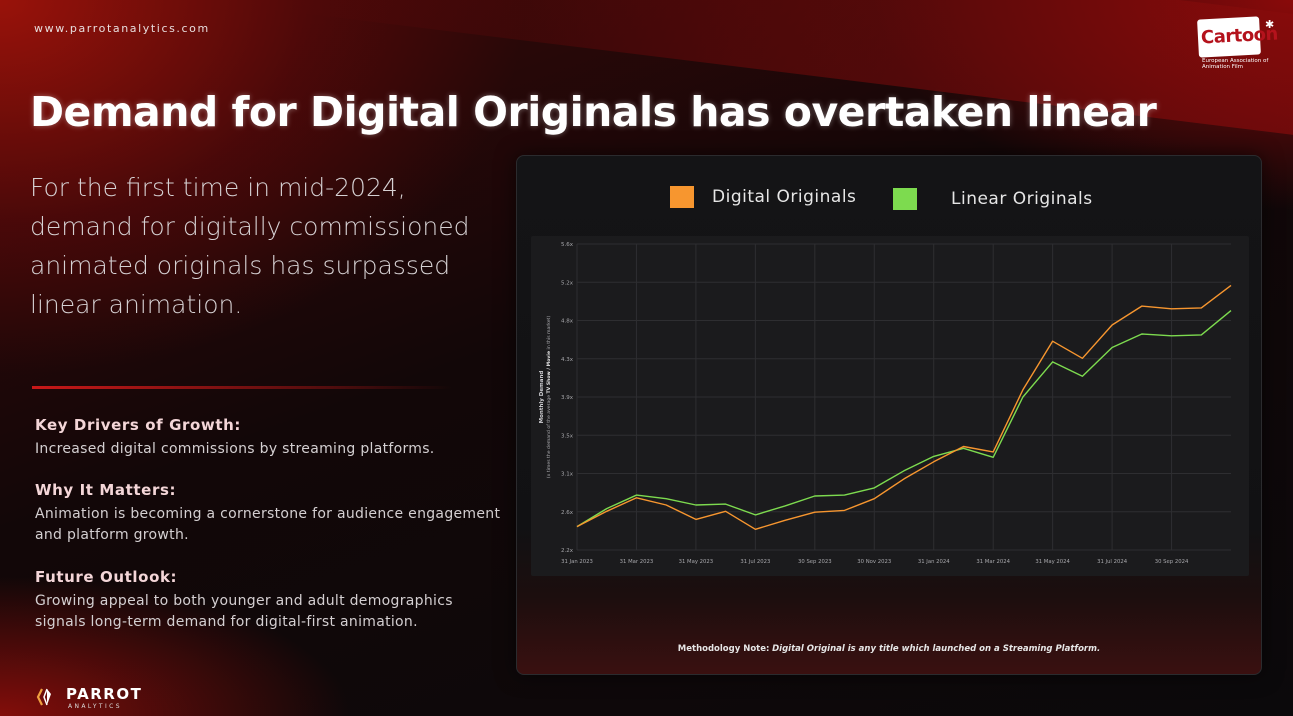  Describe the element at coordinates (637, 562) in the screenshot. I see `x-tick-label: 31 Mar 2023` at that location.